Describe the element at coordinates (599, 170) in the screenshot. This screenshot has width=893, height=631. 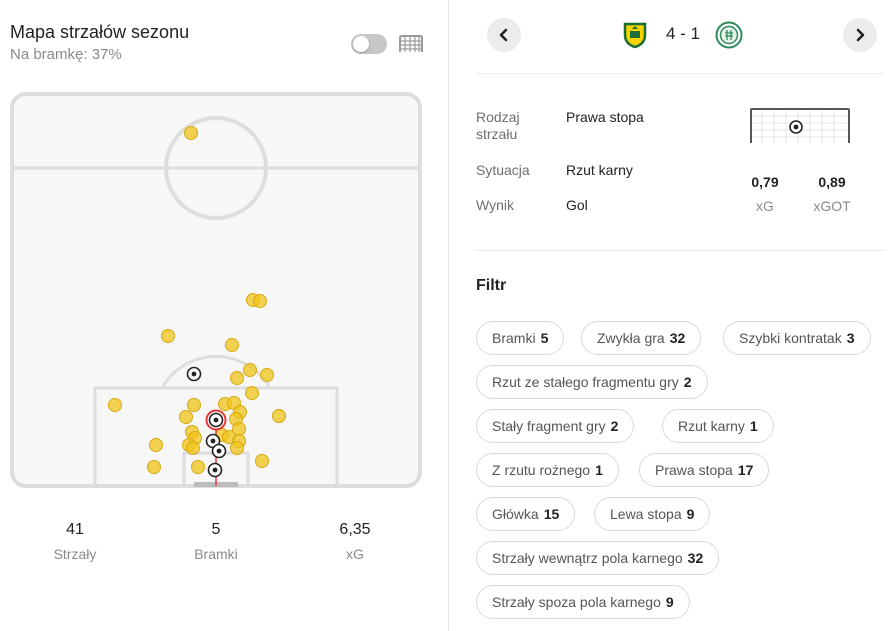
I see `situation-value: Rzut karny` at that location.